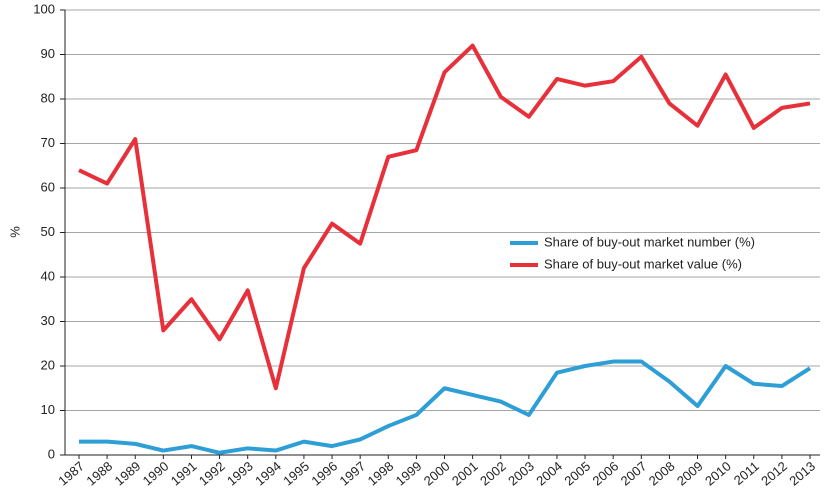 The height and width of the screenshot is (501, 825). Describe the element at coordinates (577, 473) in the screenshot. I see `x-tick-label: 2005` at that location.